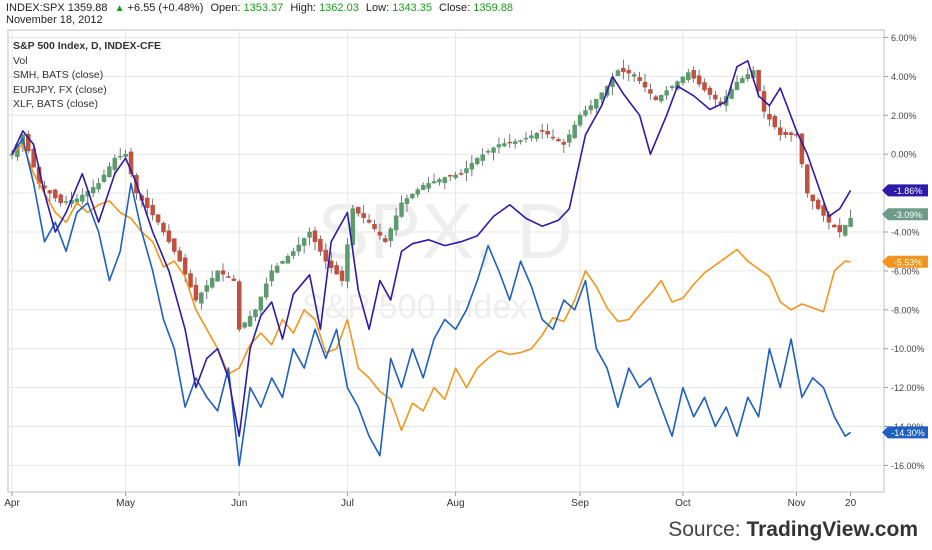 This screenshot has width=932, height=550. What do you see at coordinates (339, 8) in the screenshot?
I see `high-value: 1362.03` at bounding box center [339, 8].